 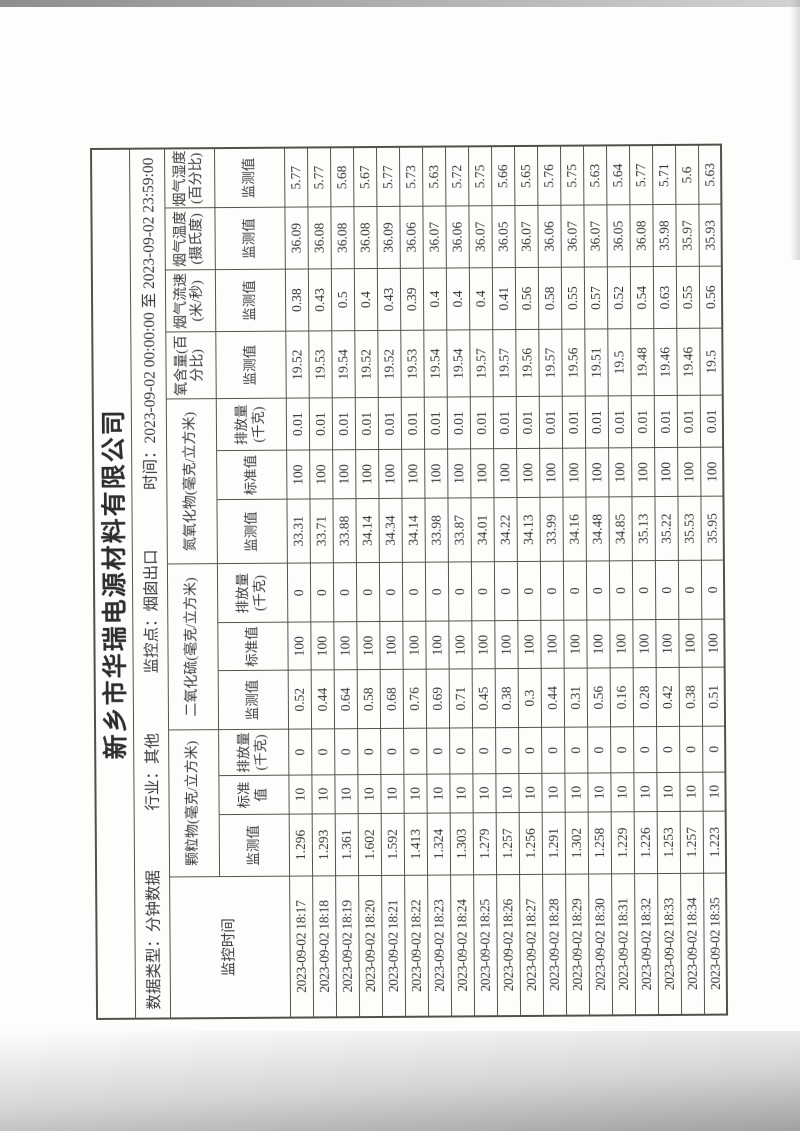 What do you see at coordinates (438, 844) in the screenshot?
I see `value-cell: 1.324` at bounding box center [438, 844].